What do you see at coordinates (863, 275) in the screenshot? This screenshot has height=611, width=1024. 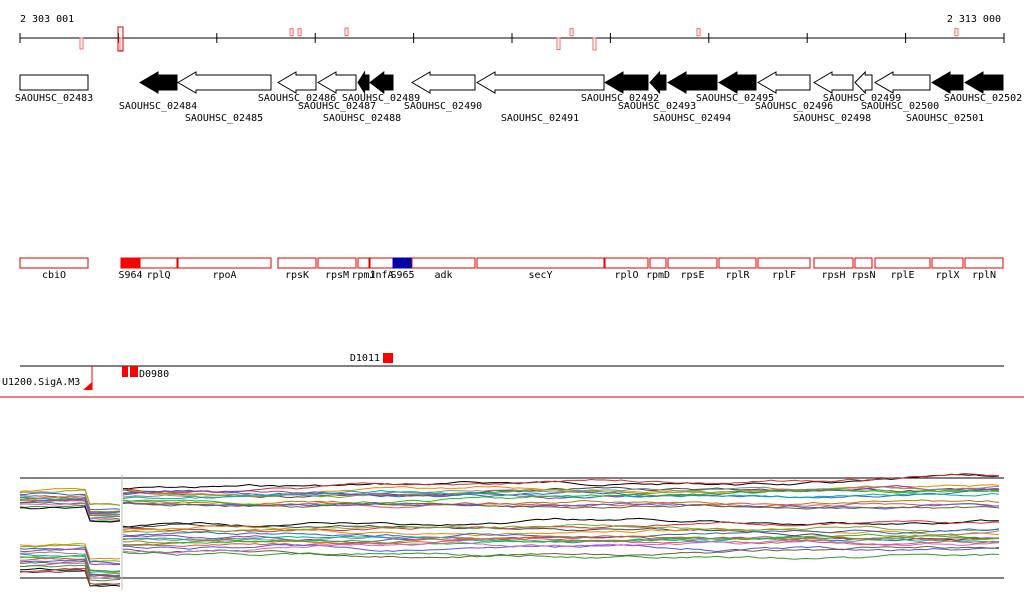 I see `gene-label: rpsN` at bounding box center [863, 275].